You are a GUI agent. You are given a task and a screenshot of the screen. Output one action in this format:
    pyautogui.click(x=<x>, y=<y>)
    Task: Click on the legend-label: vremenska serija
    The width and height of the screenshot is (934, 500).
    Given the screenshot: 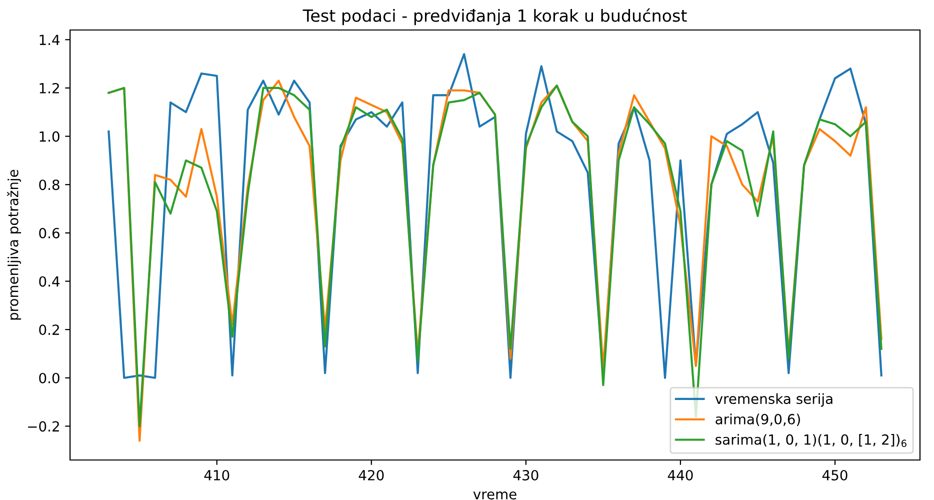 What is the action you would take?
    pyautogui.click(x=773, y=400)
    